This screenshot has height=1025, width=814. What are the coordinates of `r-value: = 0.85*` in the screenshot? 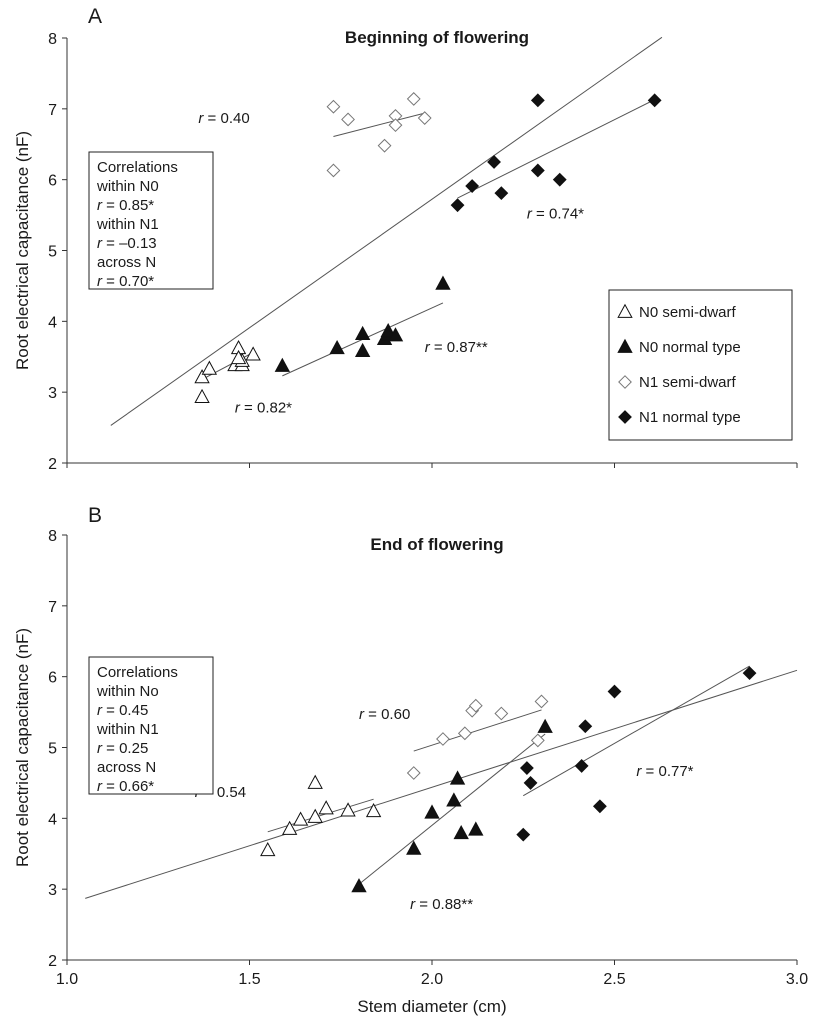 It's located at (128, 205).